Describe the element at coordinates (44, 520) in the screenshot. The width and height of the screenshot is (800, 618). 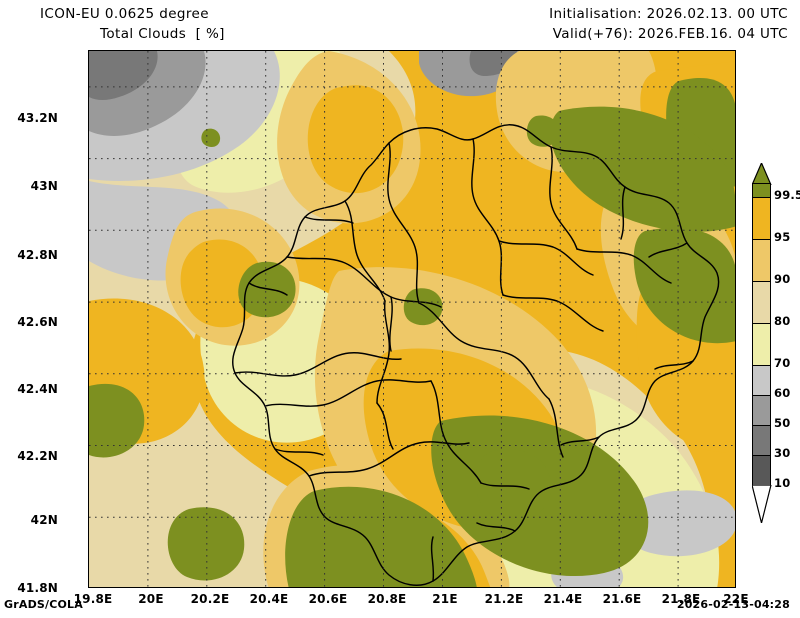
I see `ytick-42N: 42N` at that location.